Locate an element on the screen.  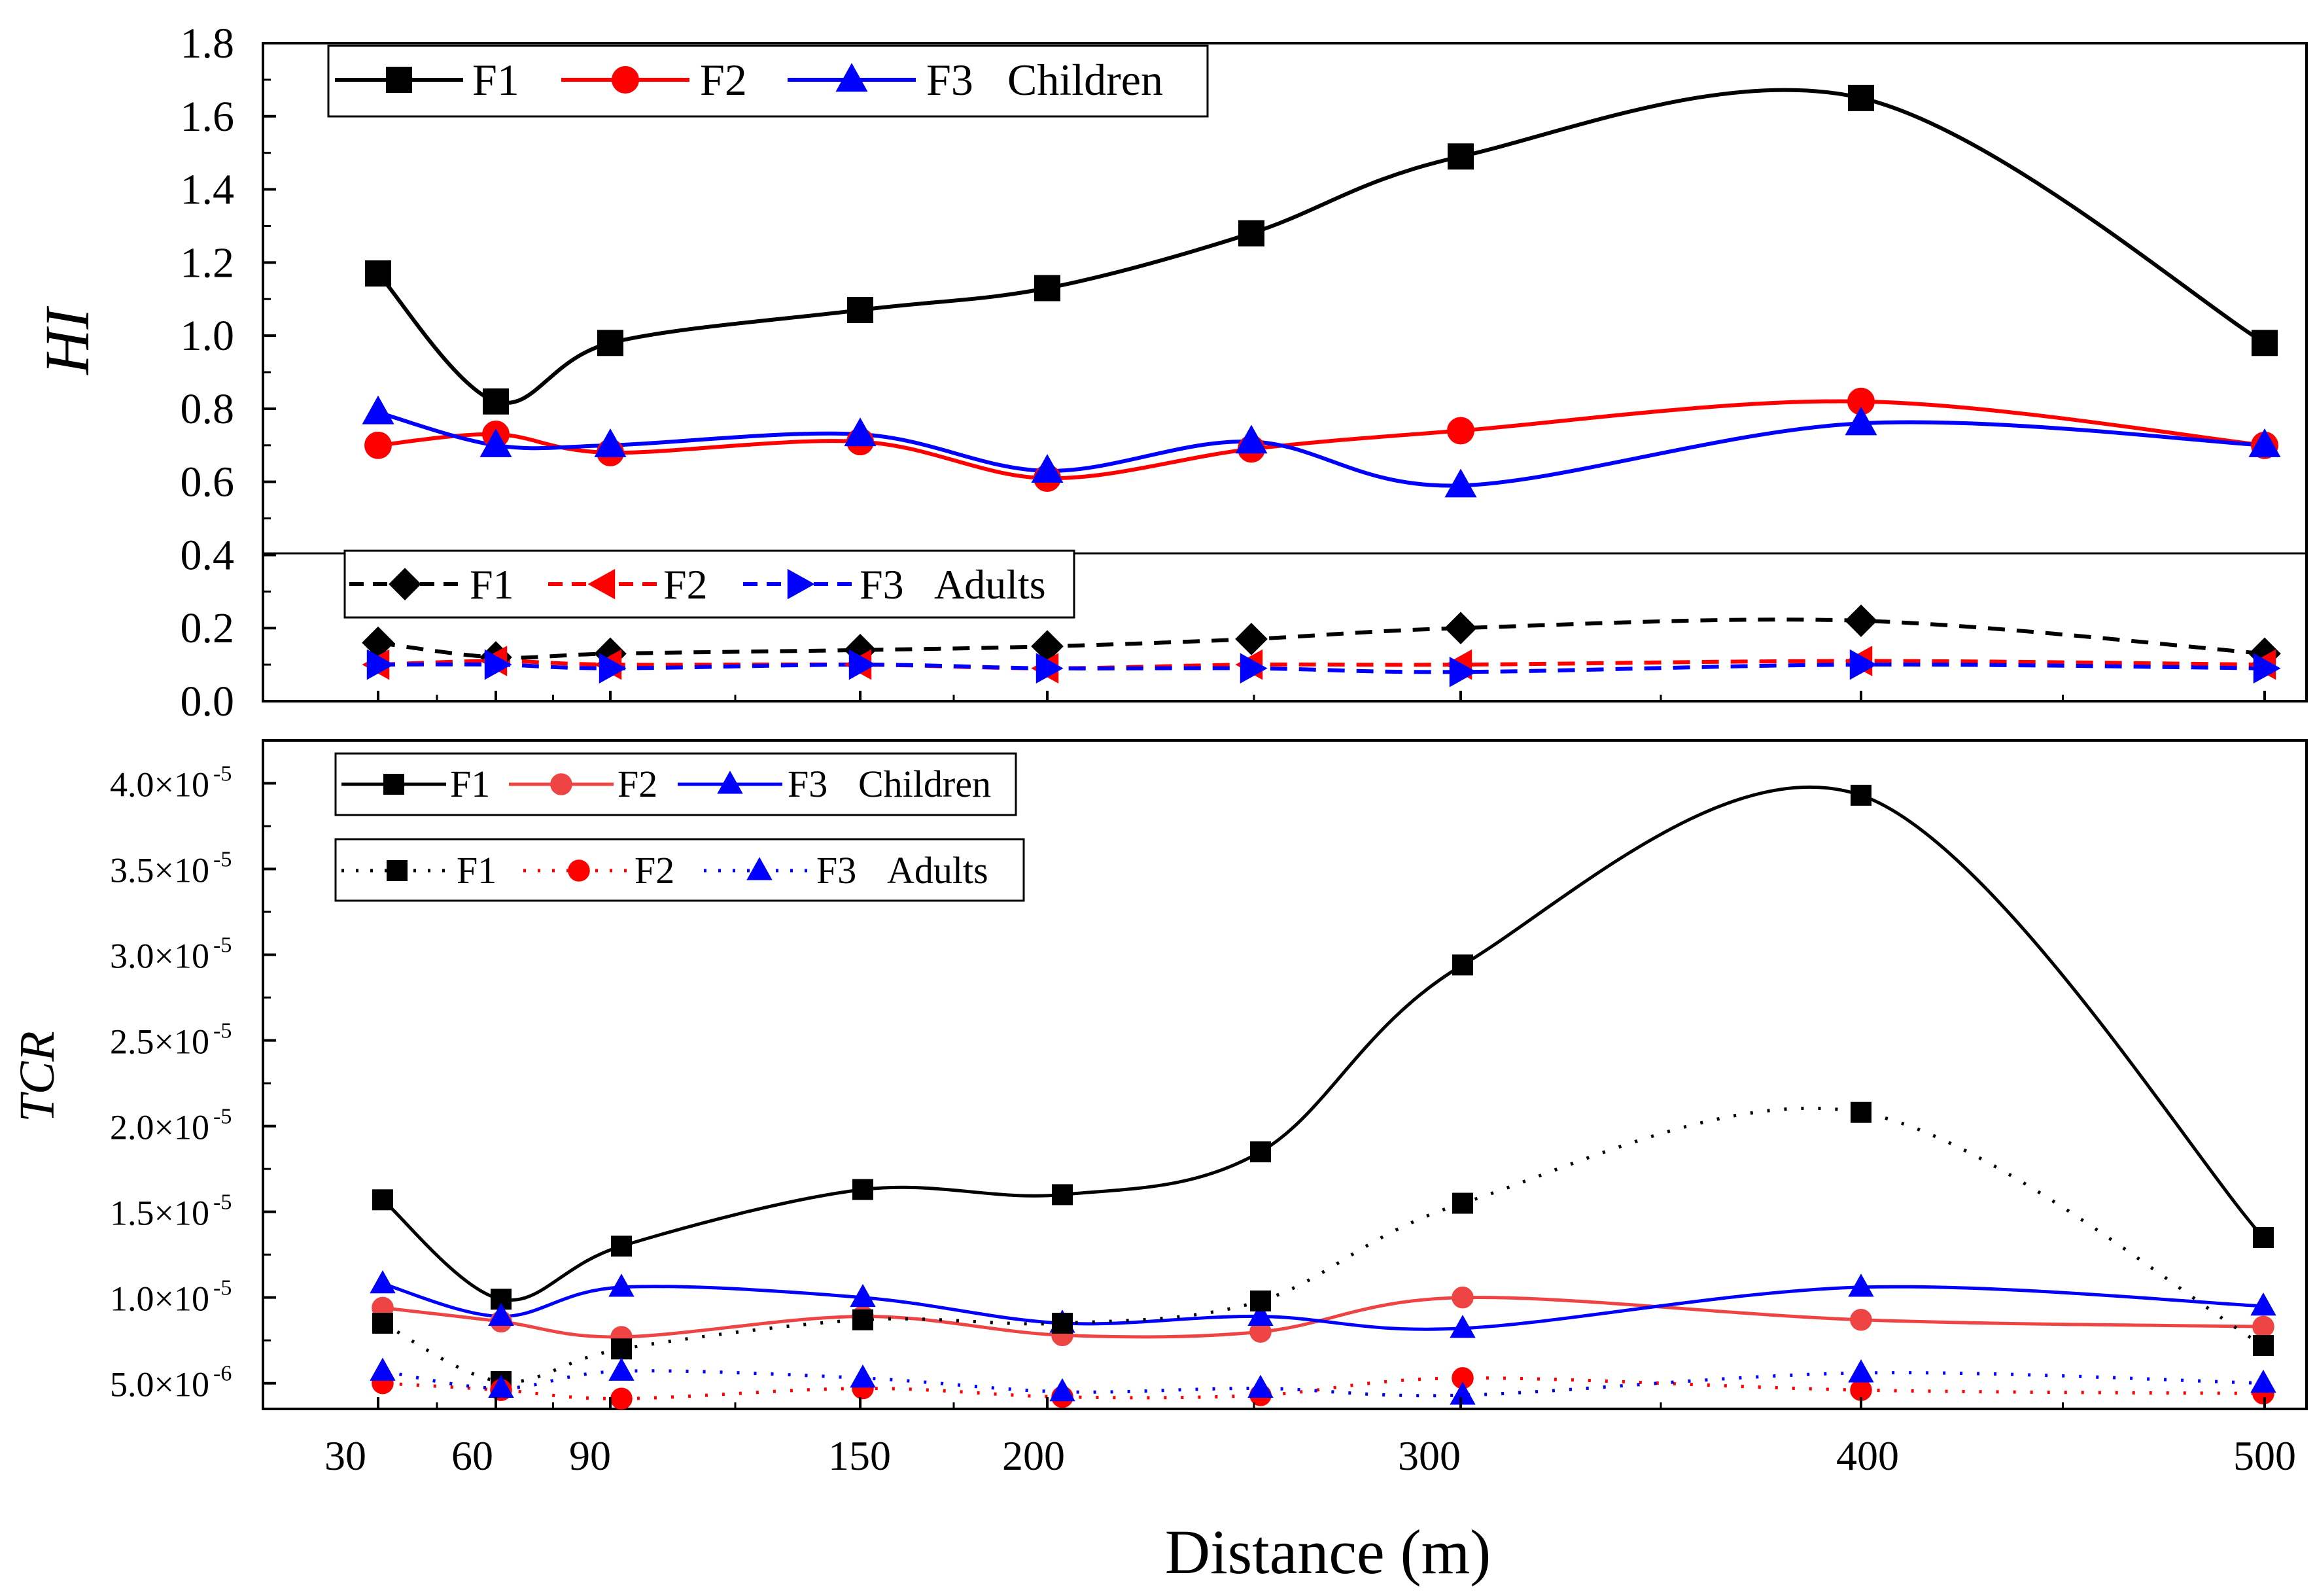
hi-y-tick-label: 0.2 is located at coordinates (208, 628).